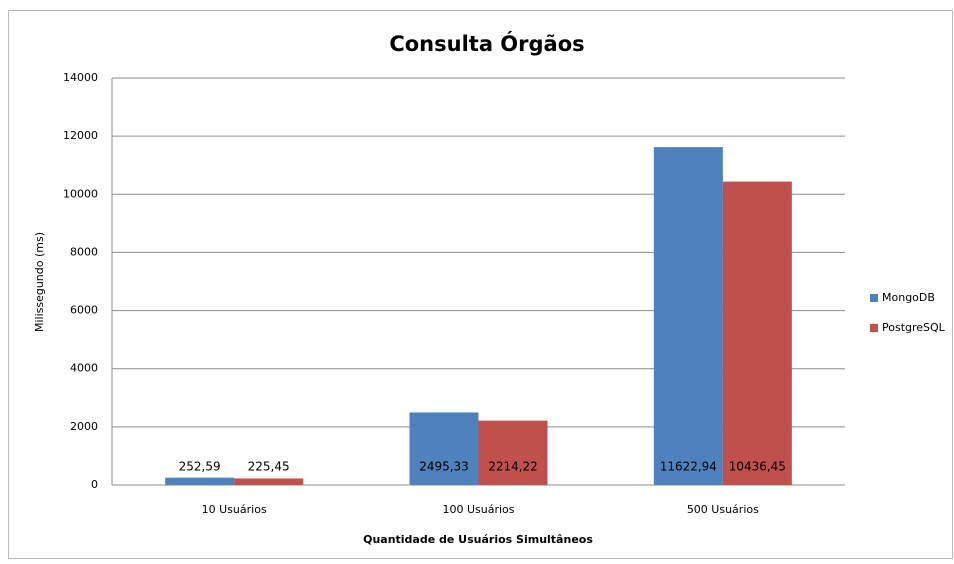 This screenshot has width=954, height=564. Describe the element at coordinates (39, 282) in the screenshot. I see `y-axis-label: Milissegundo (ms)` at that location.